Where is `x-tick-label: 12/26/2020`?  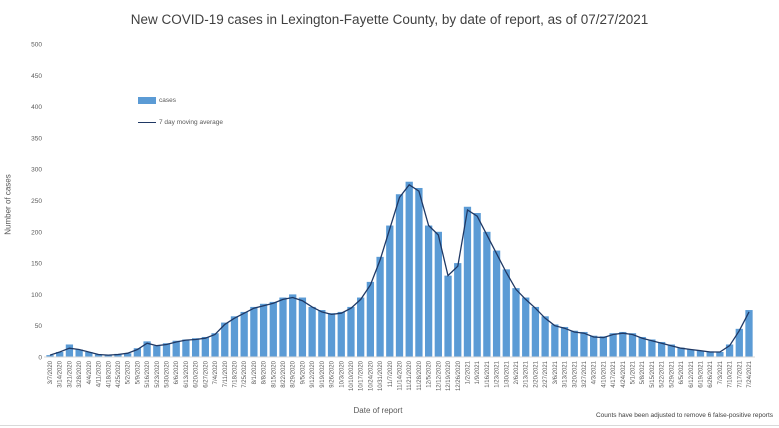 x-tick-label: 12/26/2020 is located at coordinates (459, 375).